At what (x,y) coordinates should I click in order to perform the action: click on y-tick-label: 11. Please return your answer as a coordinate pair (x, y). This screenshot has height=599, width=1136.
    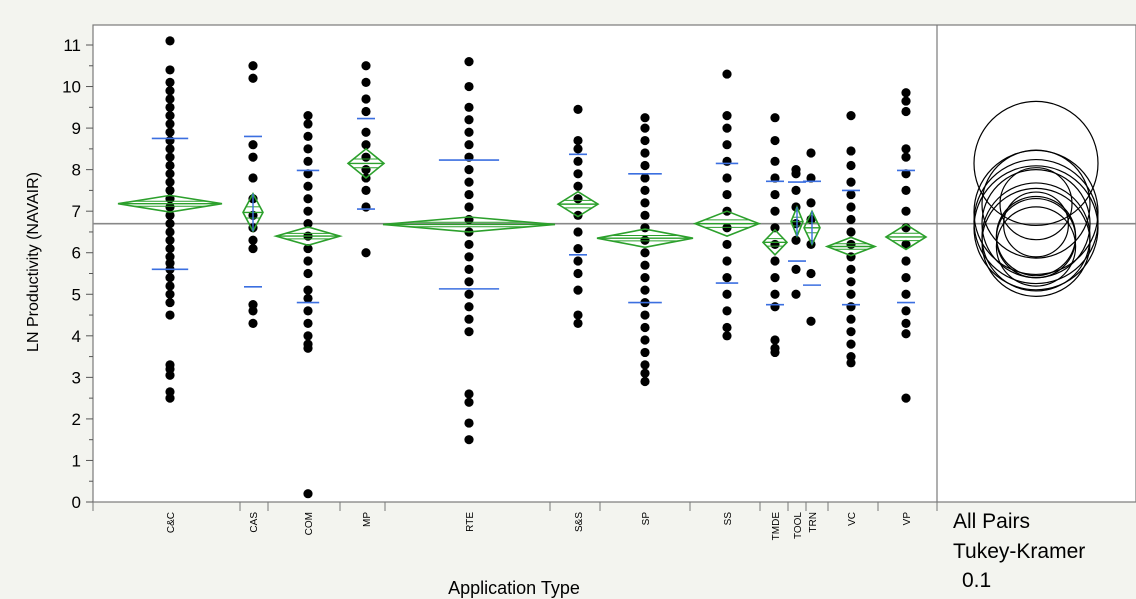
    Looking at the image, I should click on (72, 45).